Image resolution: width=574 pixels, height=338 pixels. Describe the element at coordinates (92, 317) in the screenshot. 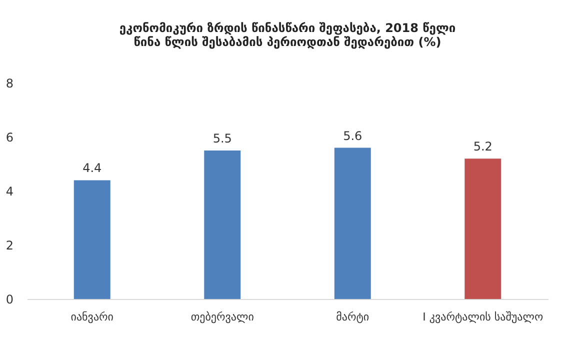

I see `x-tick-label: იანვარი` at that location.